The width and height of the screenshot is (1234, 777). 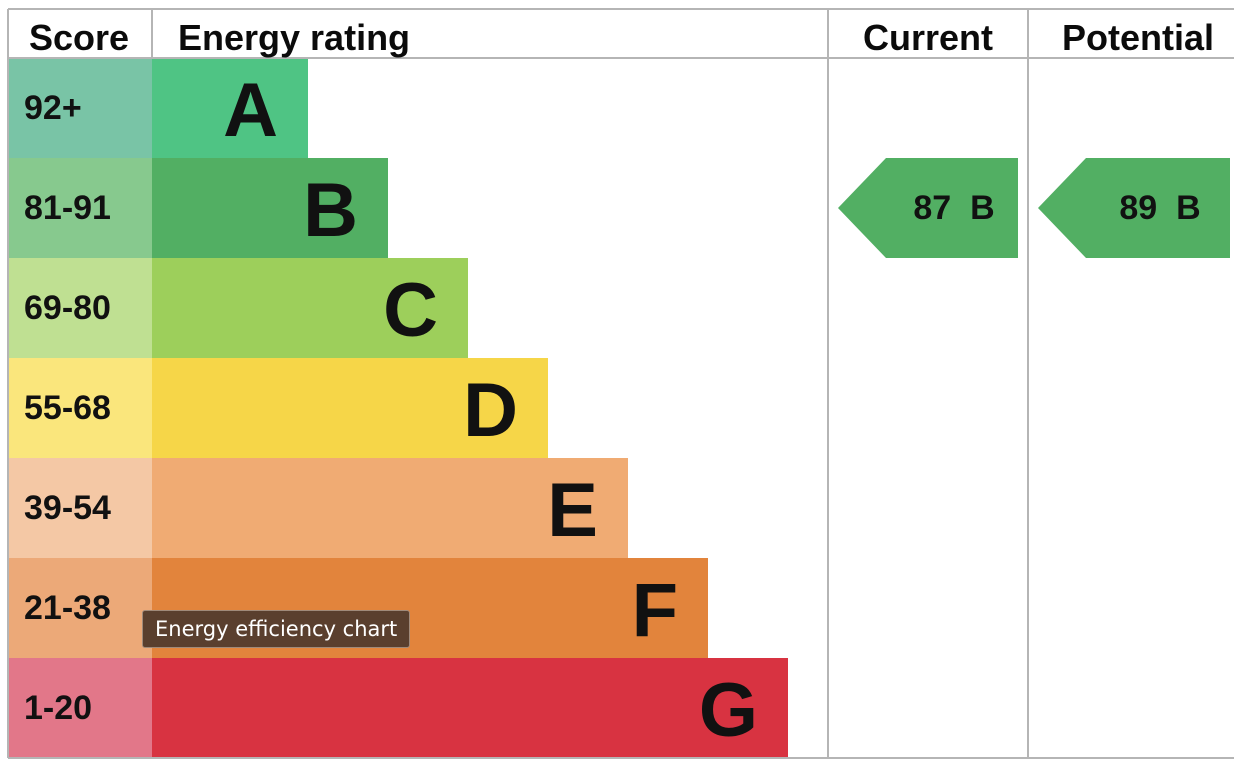 I want to click on score-cell-f, so click(x=80, y=608).